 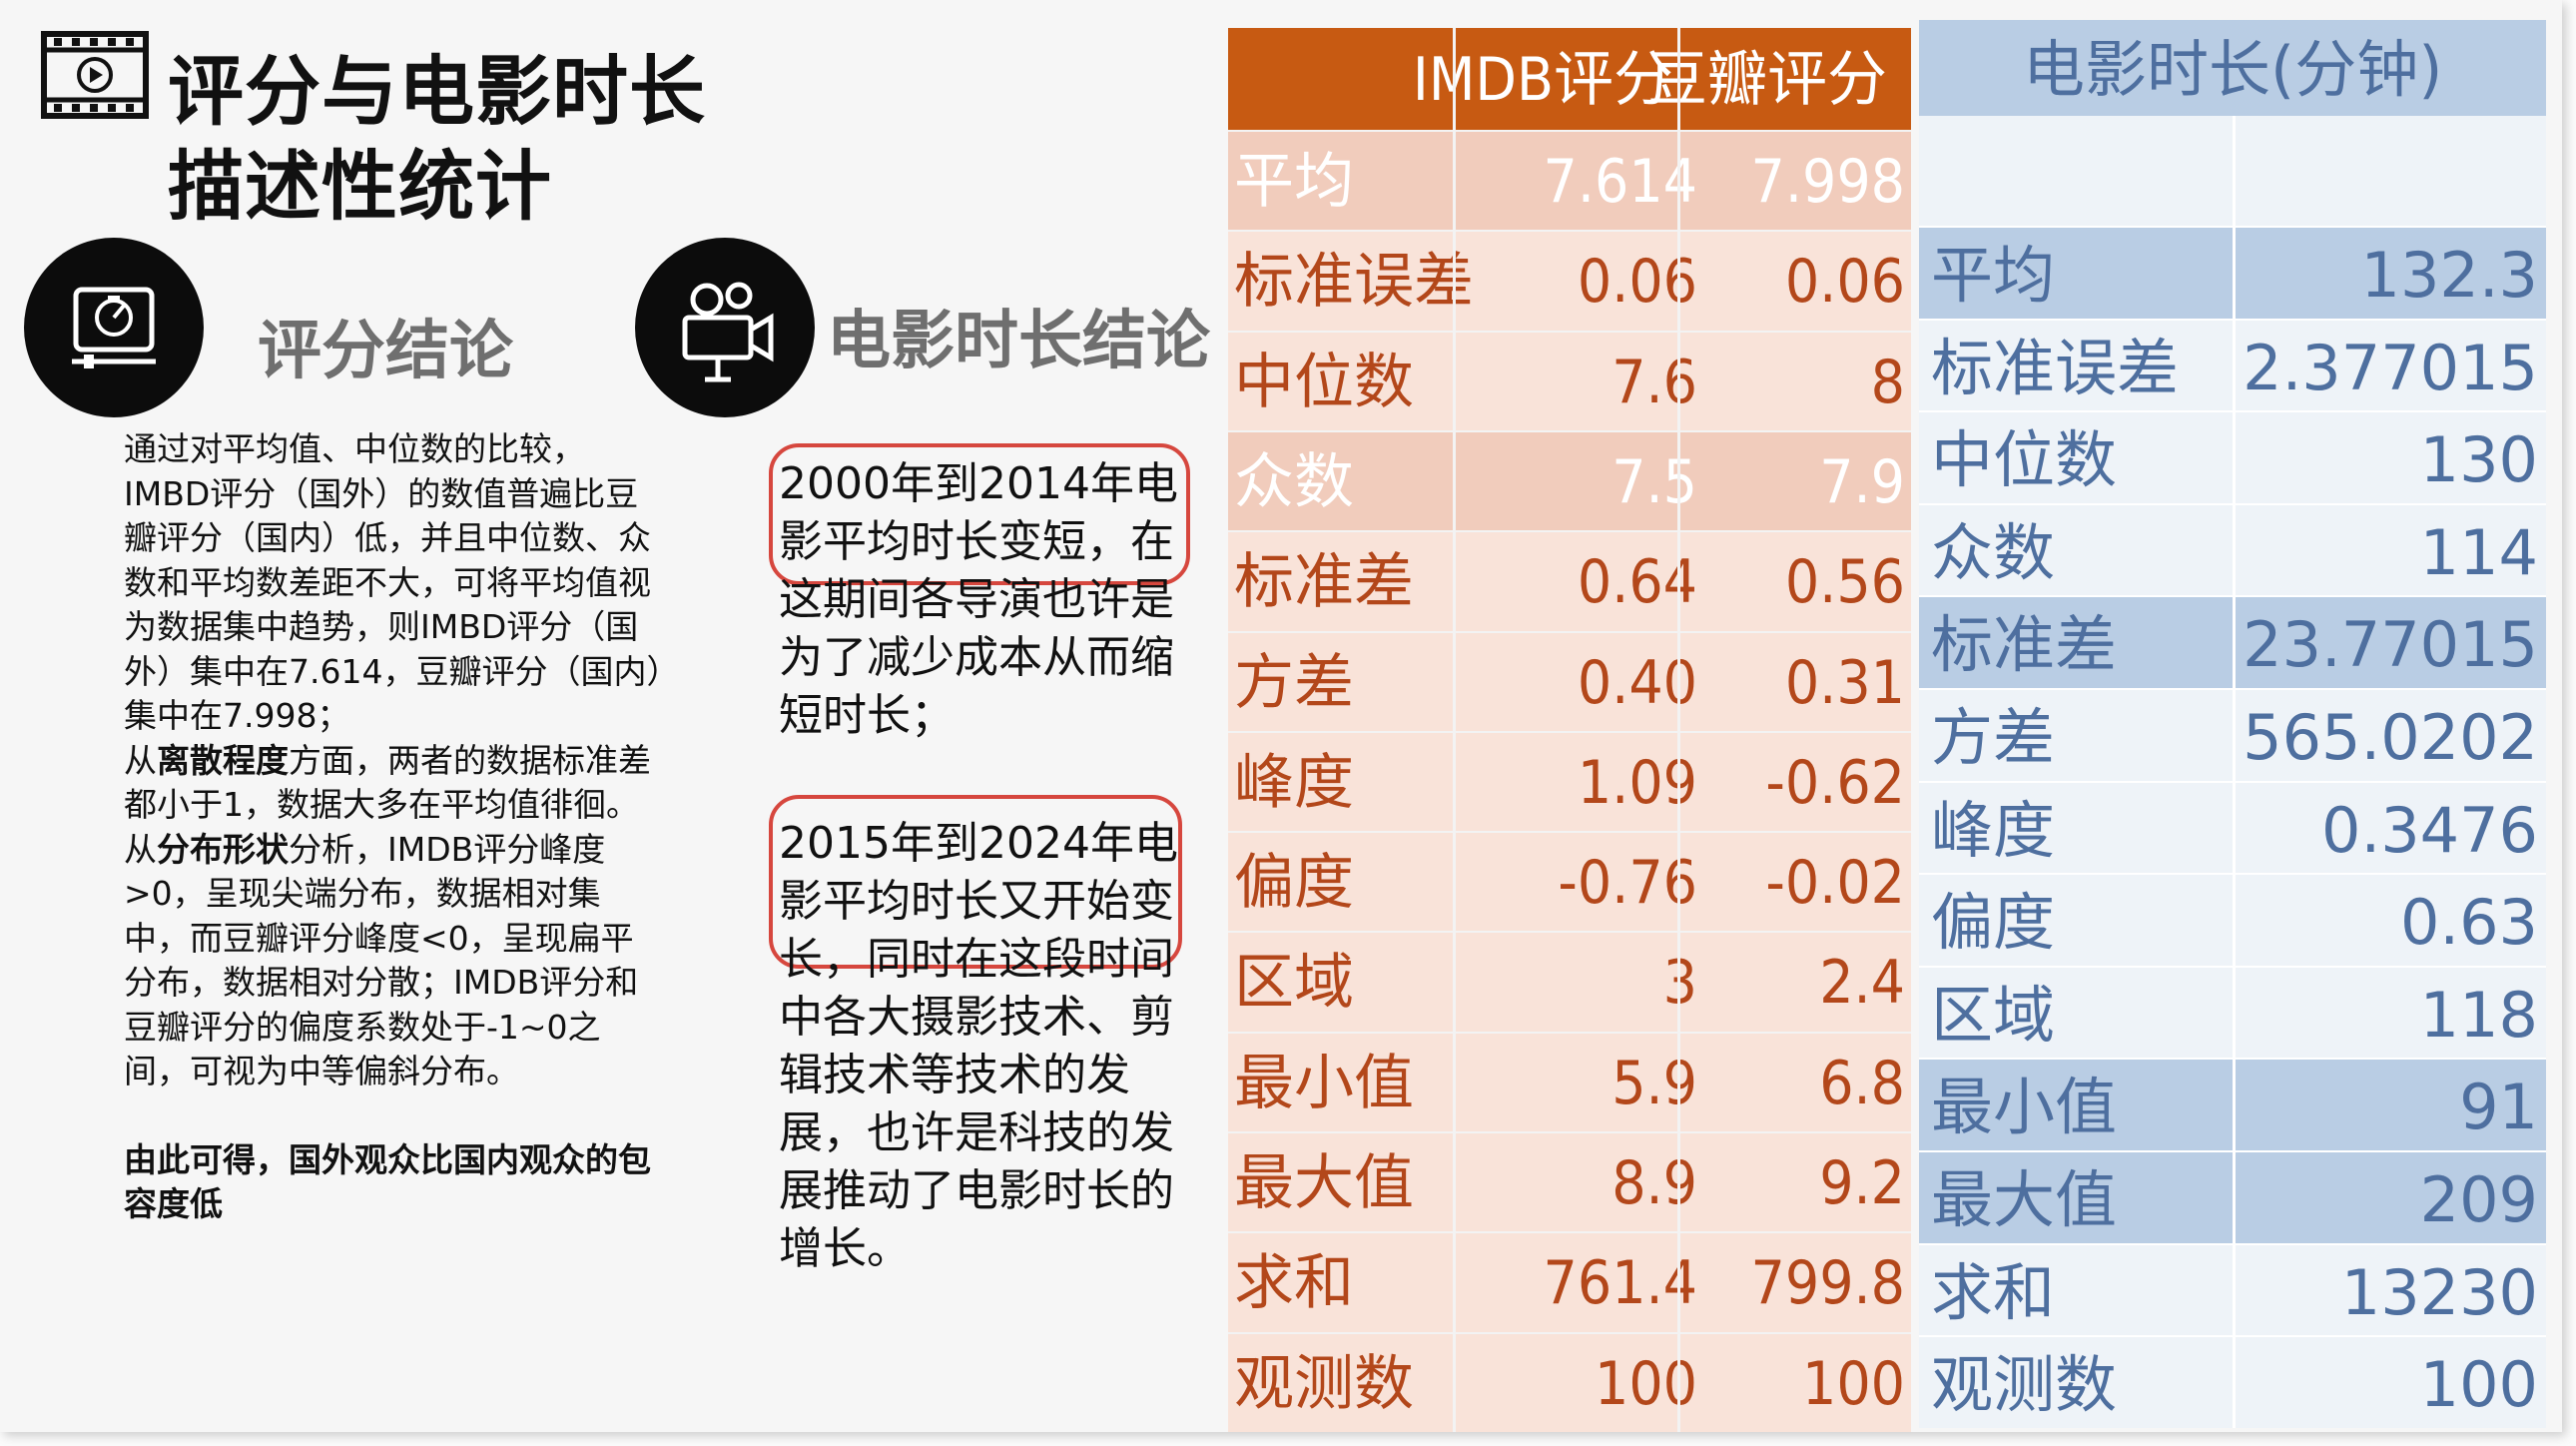 What do you see at coordinates (1862, 1183) in the screenshot?
I see `douban-value: 9.2` at bounding box center [1862, 1183].